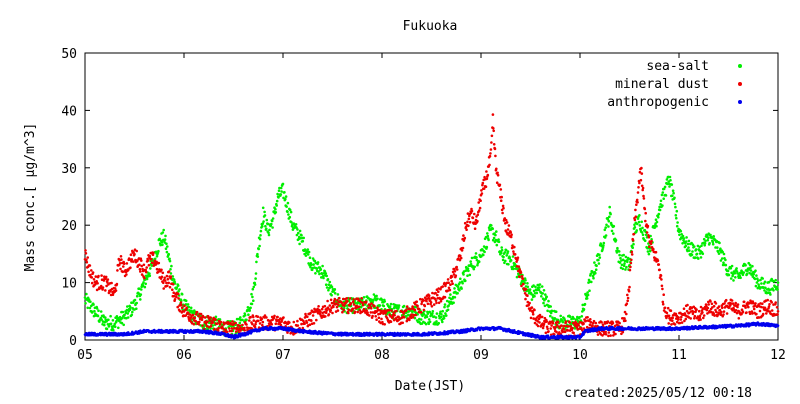 Image resolution: width=800 pixels, height=404 pixels. I want to click on legend-marker, so click(740, 84).